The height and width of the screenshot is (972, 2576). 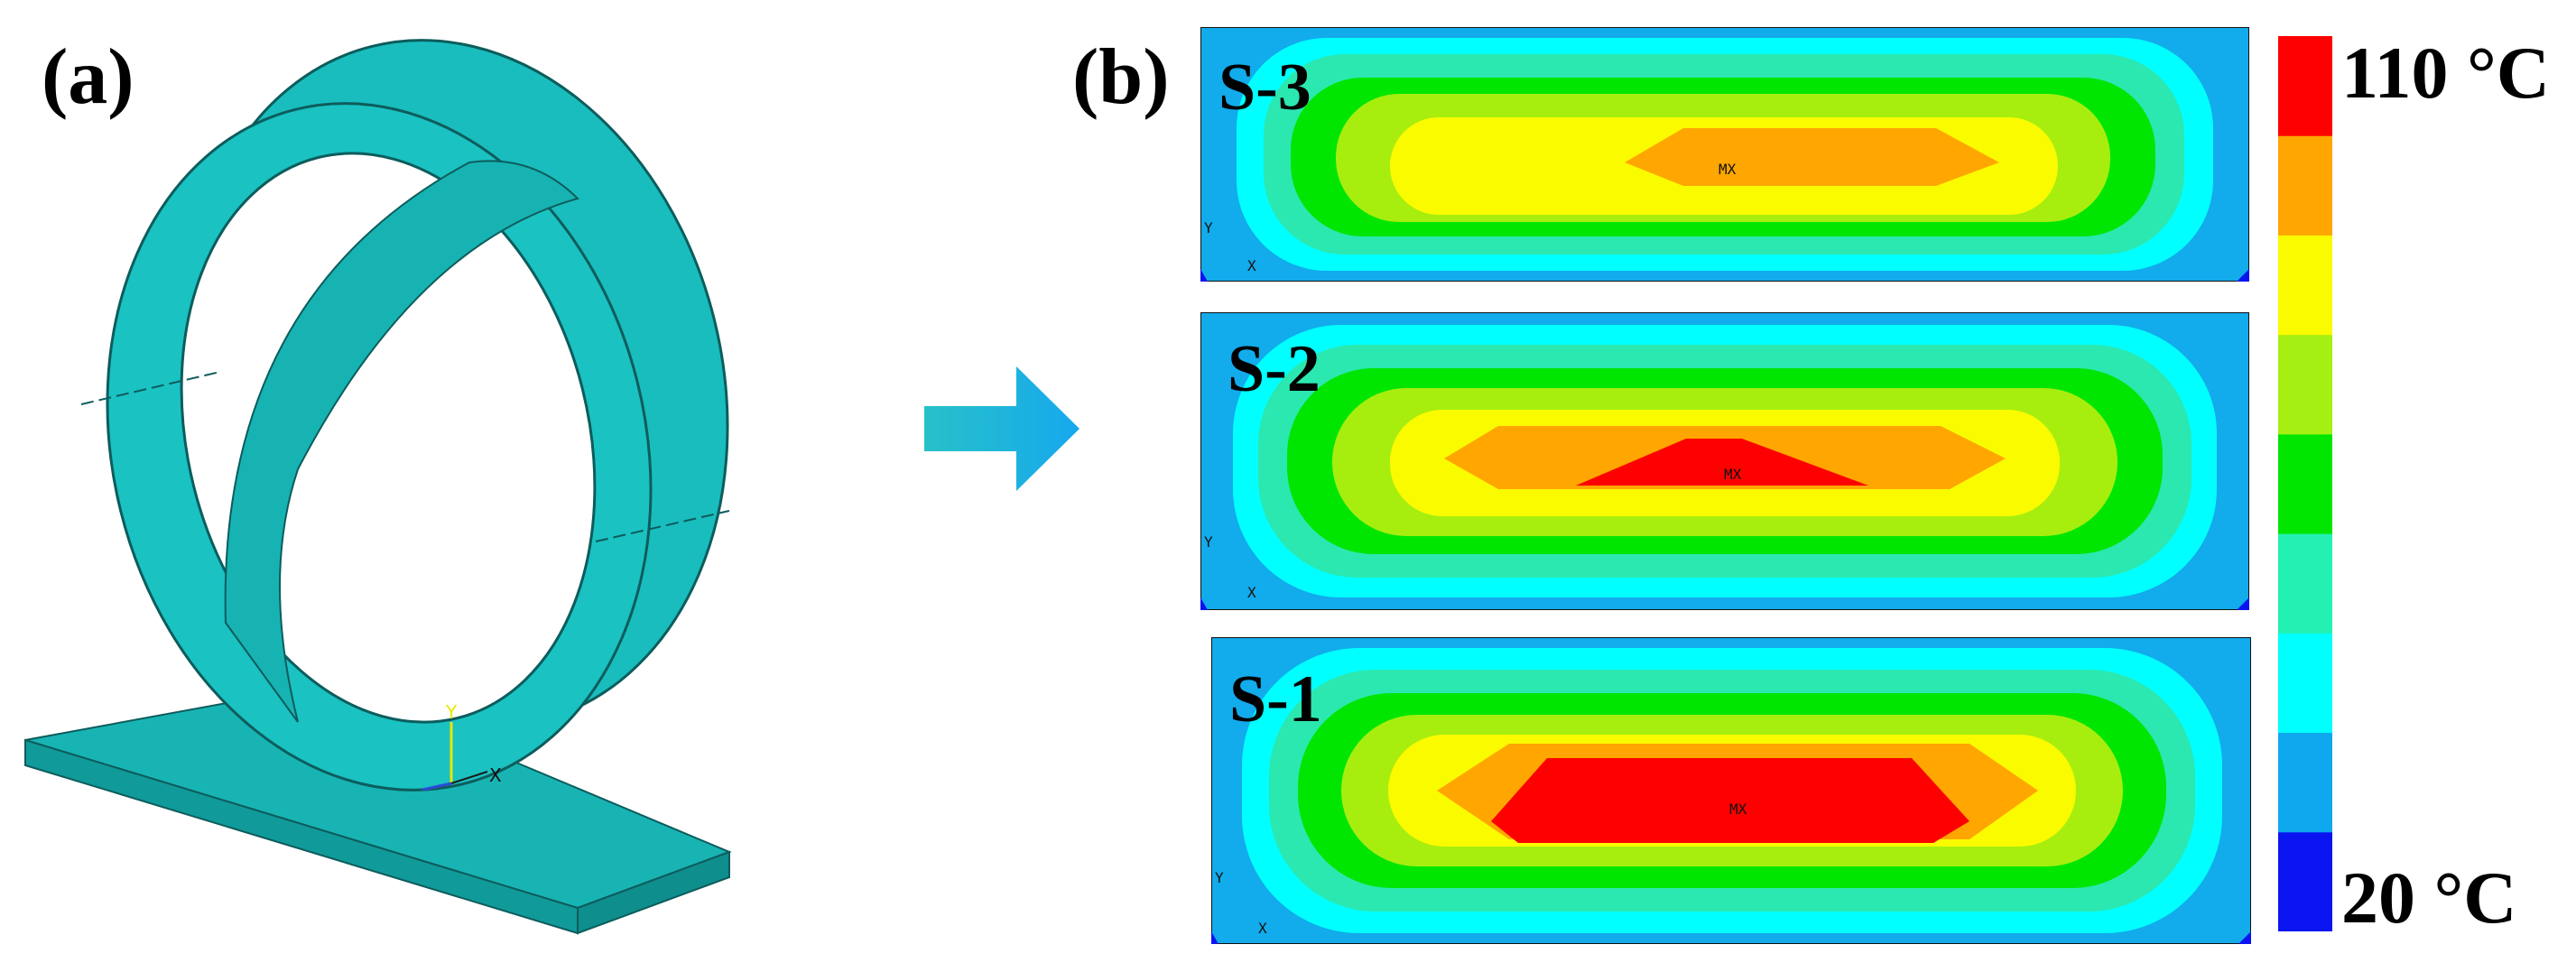 I want to click on ring-inner-surface, so click(x=401, y=441).